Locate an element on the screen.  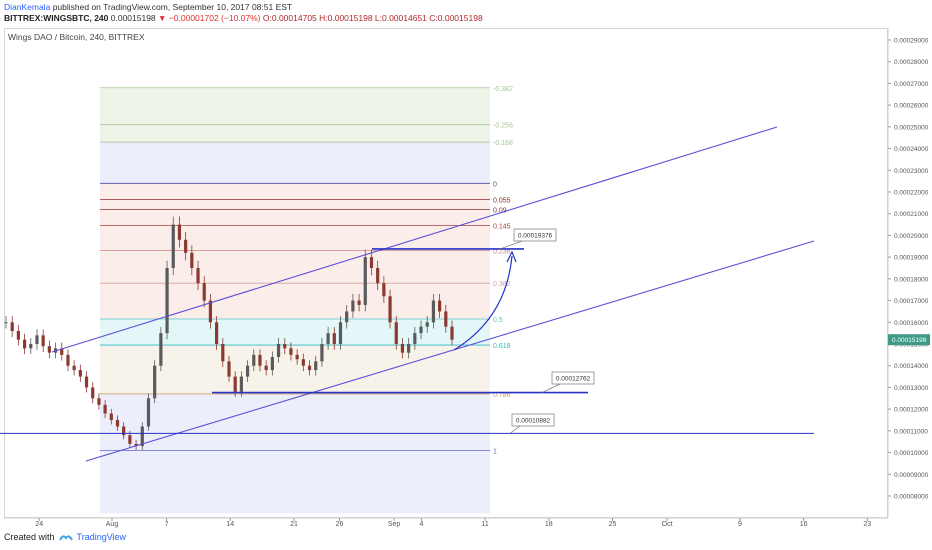
price-tick-label: 0.00013000 is located at coordinates (911, 388).